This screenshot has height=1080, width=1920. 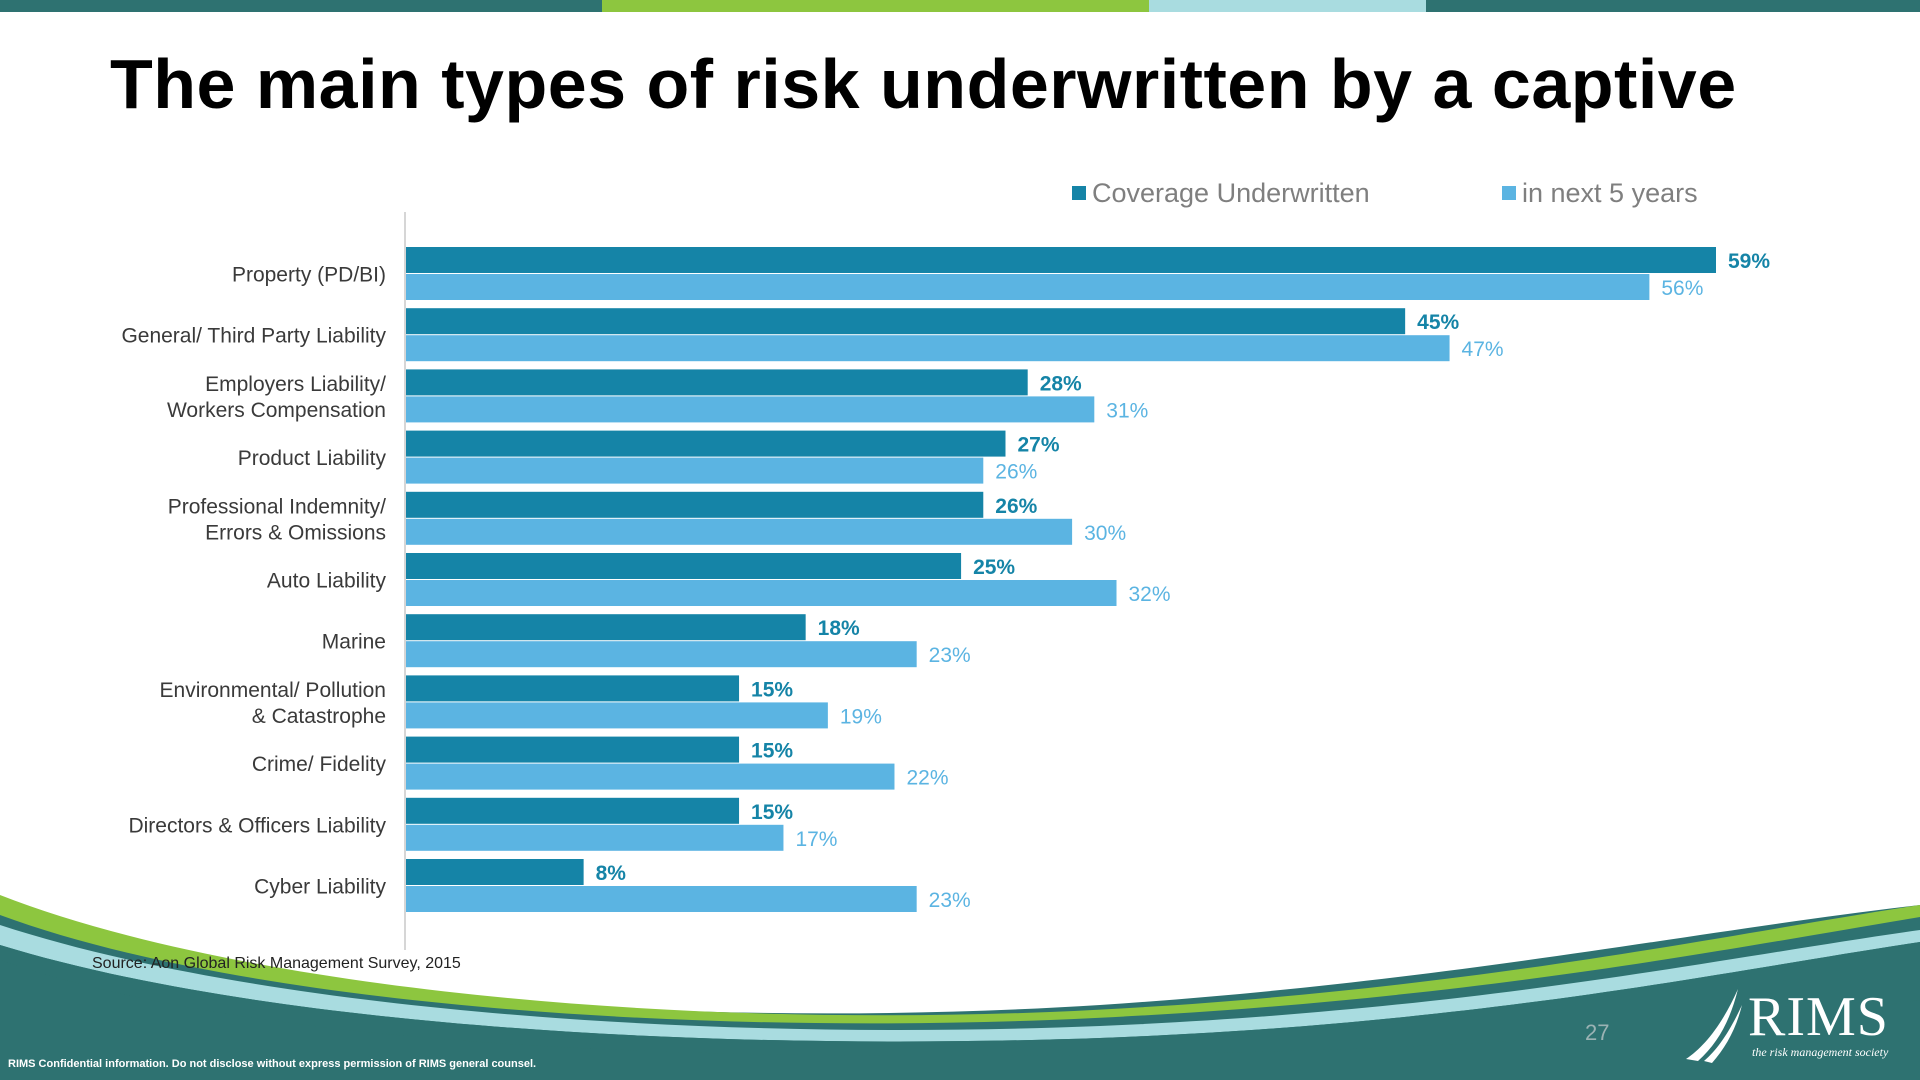 I want to click on footer-wave-light, so click(x=960, y=983).